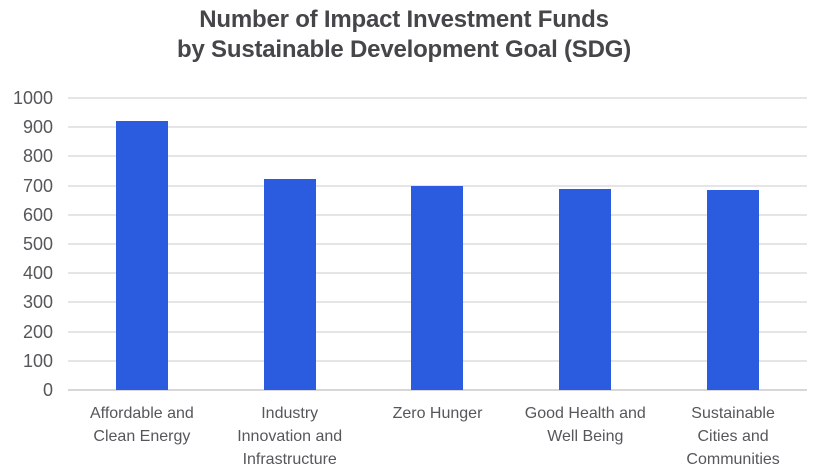 The height and width of the screenshot is (472, 840). Describe the element at coordinates (142, 425) in the screenshot. I see `x-tick-label-affordable-and-clean-energy: Affordable and Clean Energy` at that location.